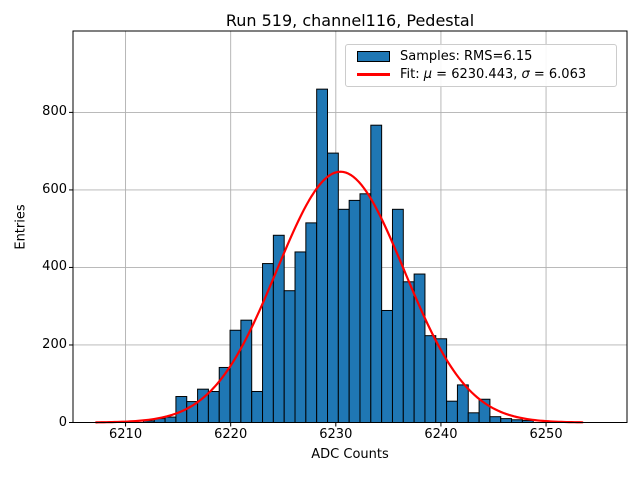 This screenshot has width=640, height=480. What do you see at coordinates (54, 189) in the screenshot?
I see `y-tick-label: 600` at bounding box center [54, 189].